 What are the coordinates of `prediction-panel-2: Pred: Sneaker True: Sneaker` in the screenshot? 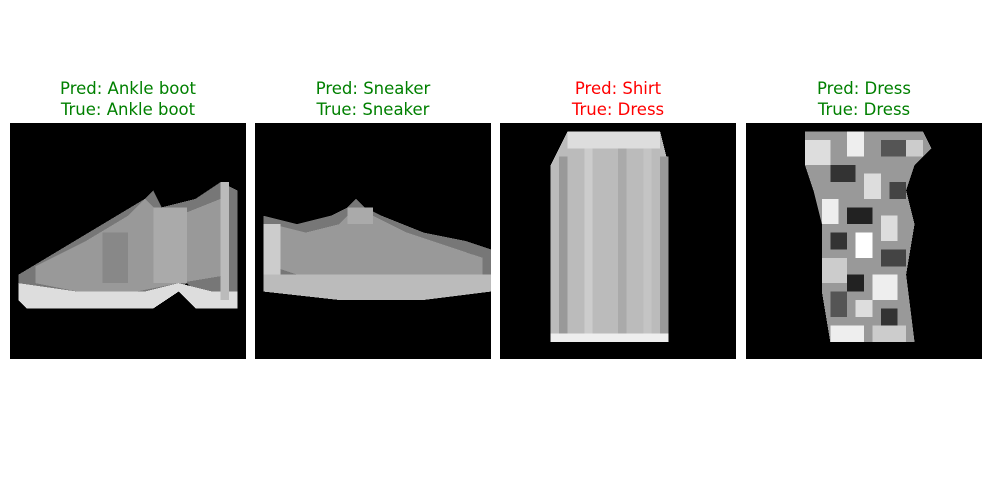 It's located at (373, 218).